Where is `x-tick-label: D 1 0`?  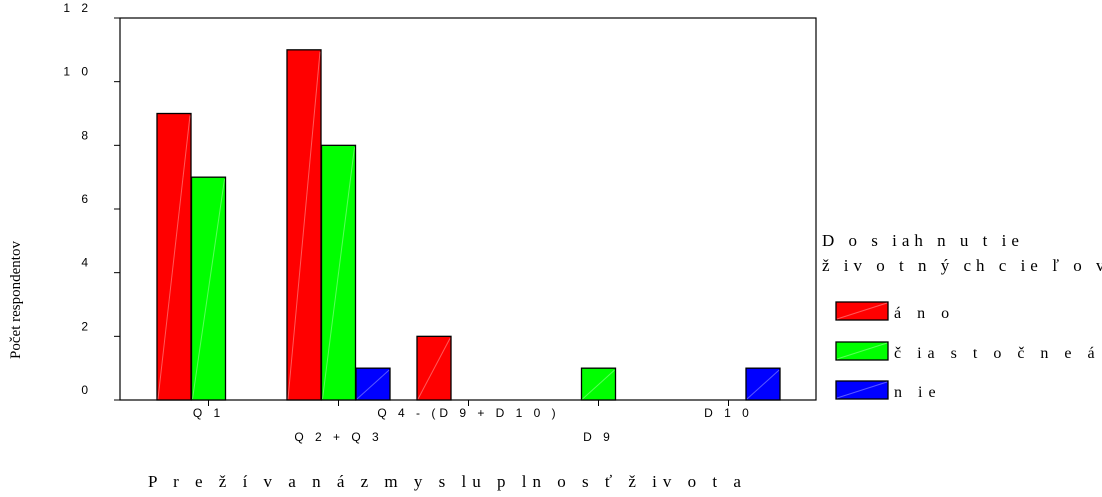 x-tick-label: D 1 0 is located at coordinates (728, 413).